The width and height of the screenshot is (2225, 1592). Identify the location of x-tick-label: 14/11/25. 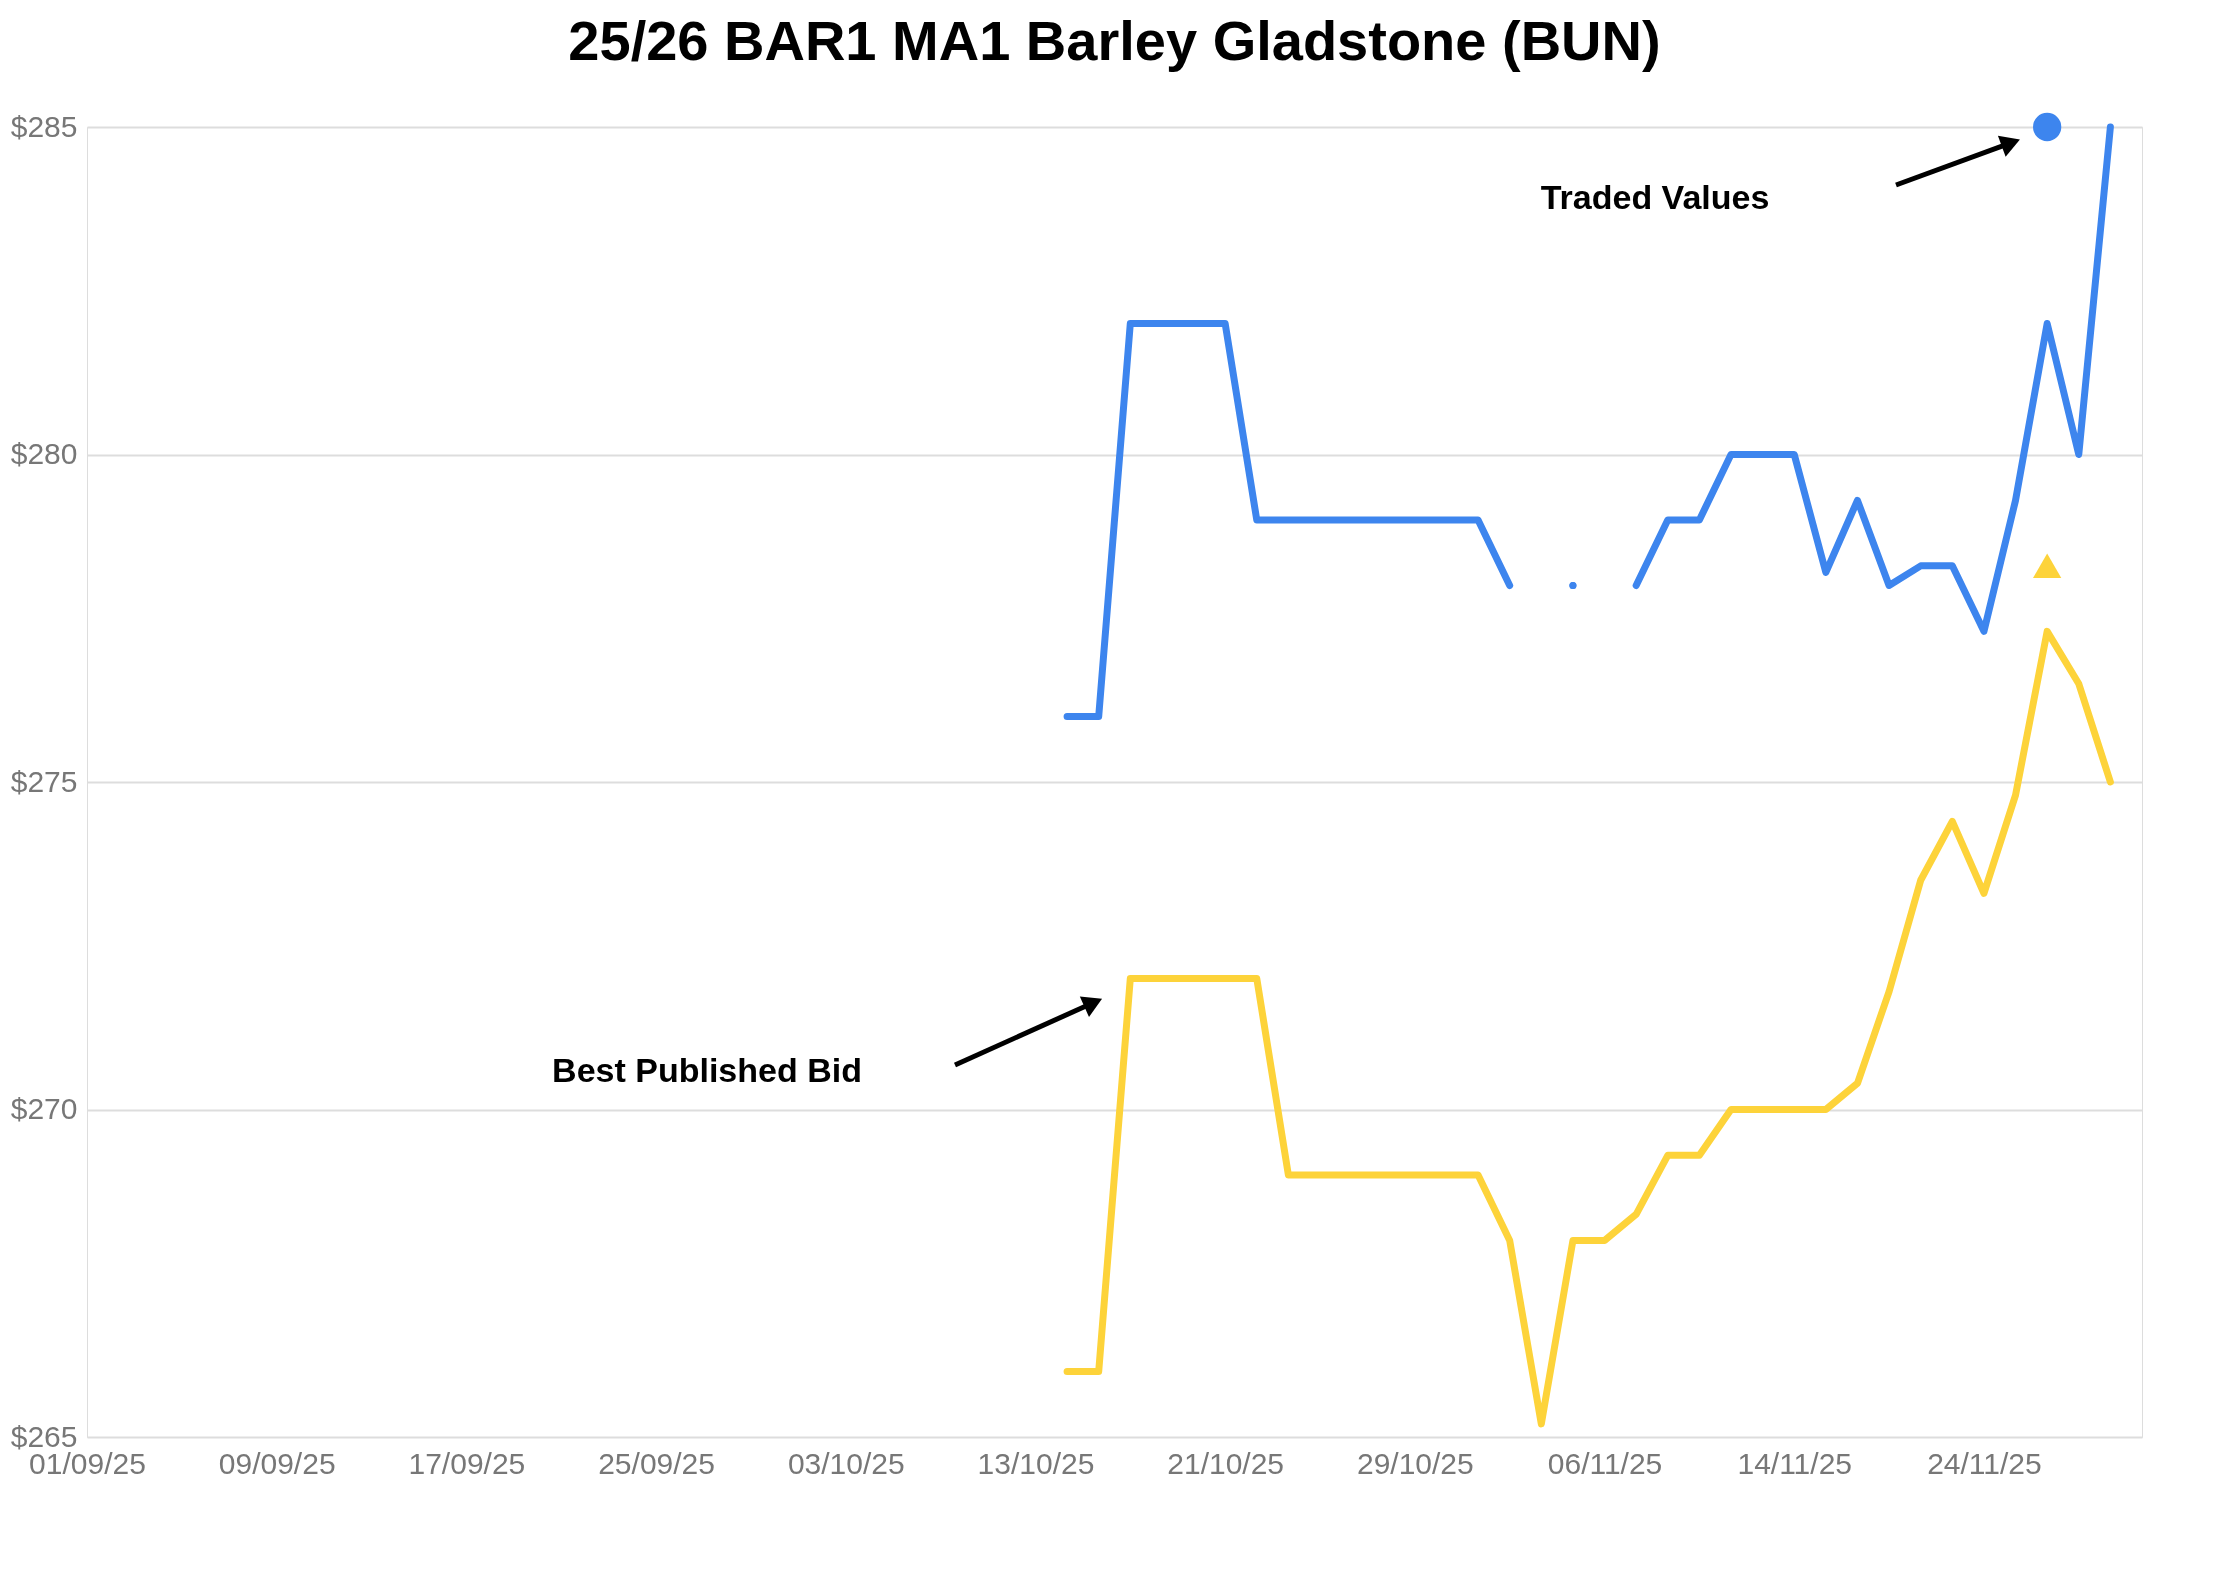
(1795, 1463).